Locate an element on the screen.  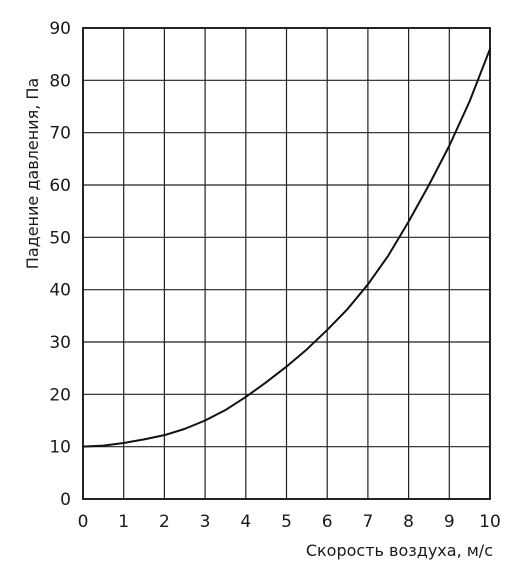
x-tick-label: 2 is located at coordinates (164, 522).